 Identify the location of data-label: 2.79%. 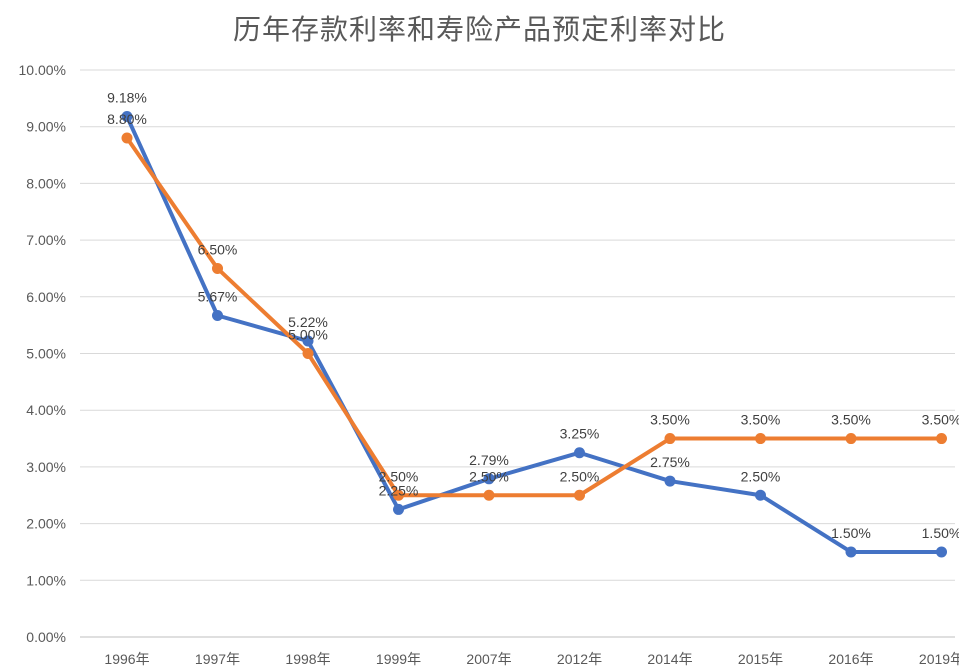
(489, 460).